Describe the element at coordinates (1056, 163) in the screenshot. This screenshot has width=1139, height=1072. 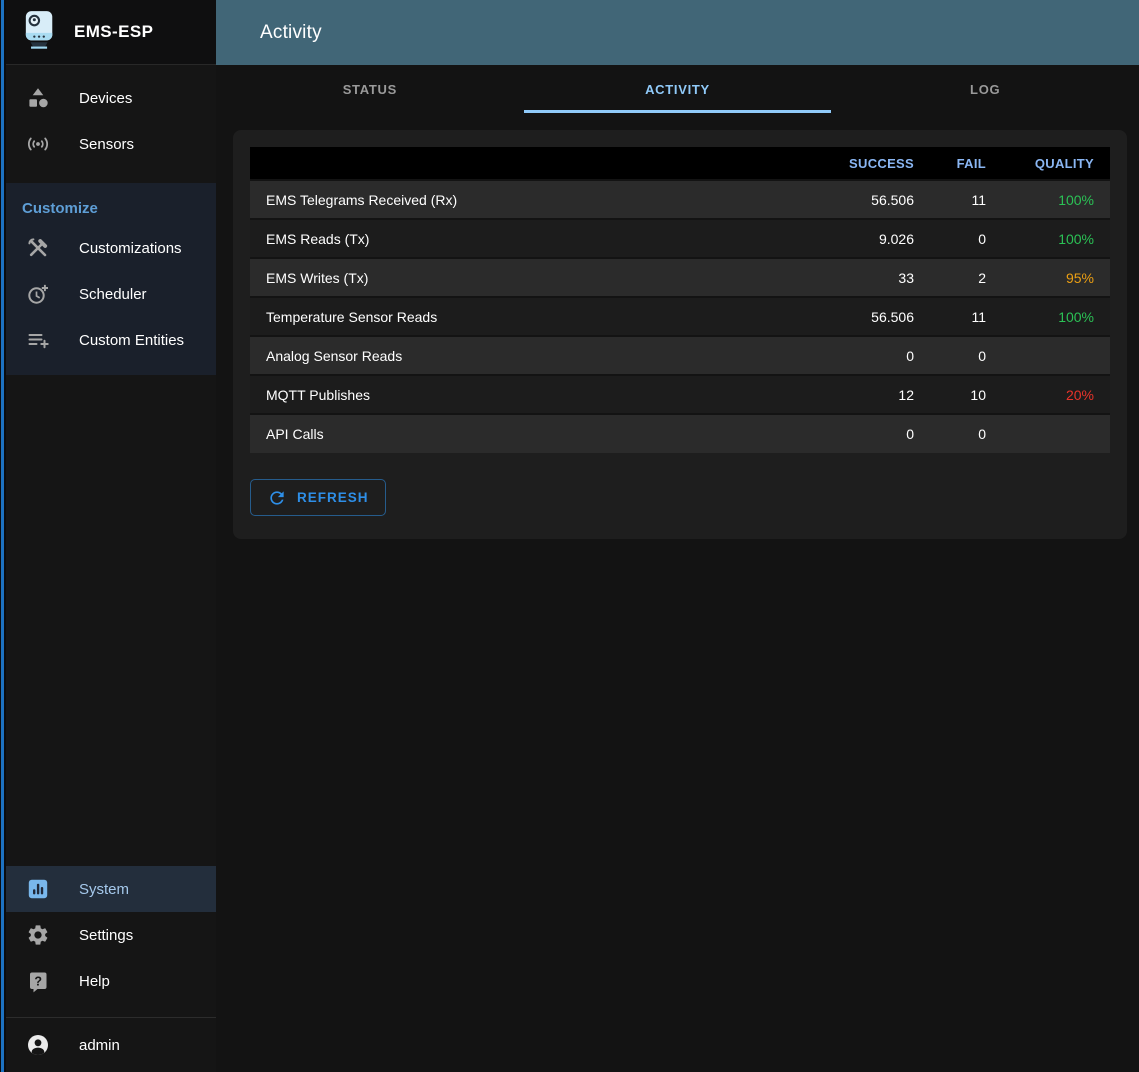
I see `column-header-quality: QUALITY` at that location.